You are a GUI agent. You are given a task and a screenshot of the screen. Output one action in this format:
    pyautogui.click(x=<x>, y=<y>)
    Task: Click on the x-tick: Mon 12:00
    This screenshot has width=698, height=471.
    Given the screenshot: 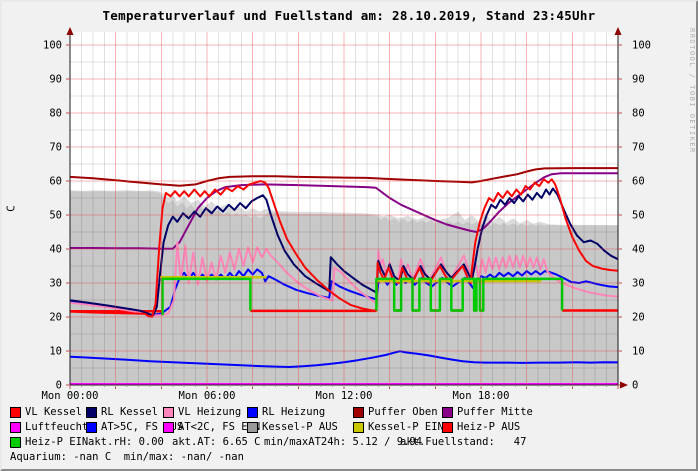 What is the action you would take?
    pyautogui.click(x=344, y=396)
    